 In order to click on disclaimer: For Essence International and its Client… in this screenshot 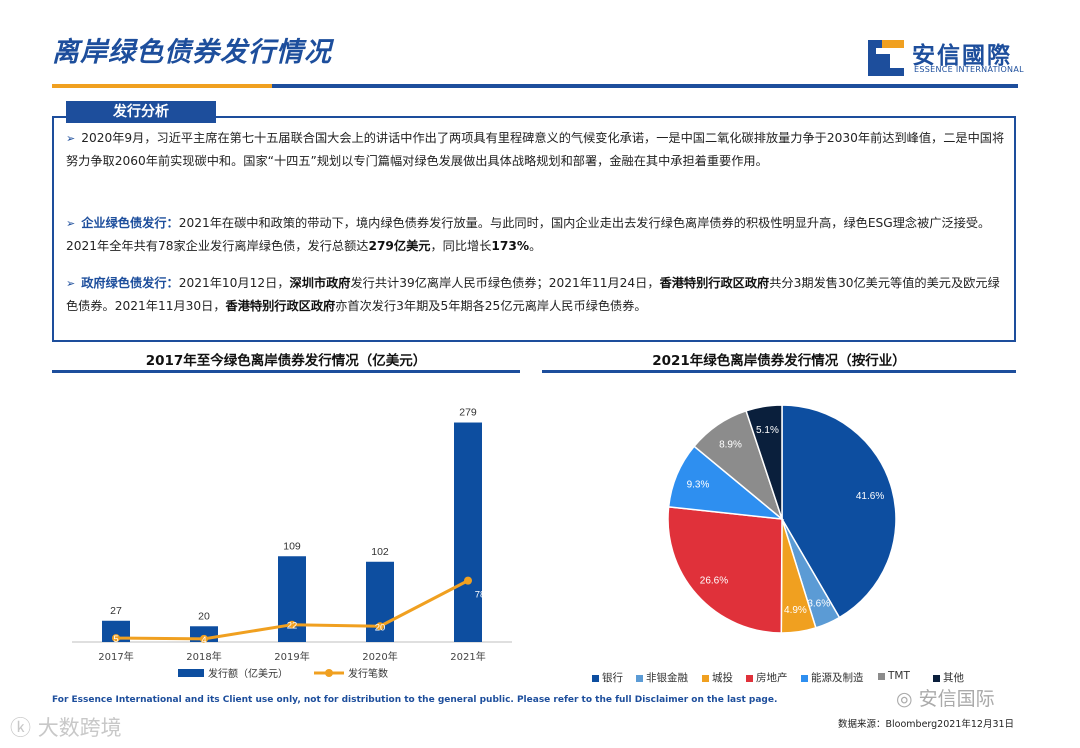, I will do `click(415, 700)`.